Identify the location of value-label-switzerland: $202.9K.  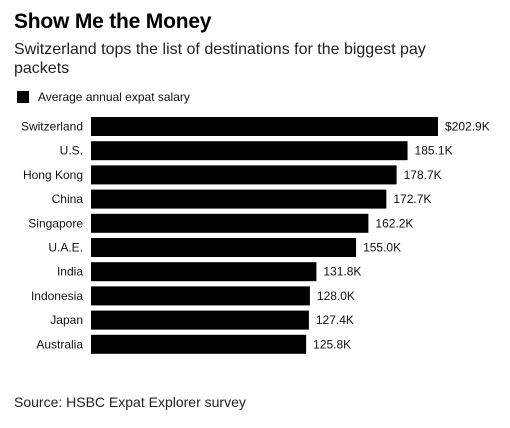
(467, 127).